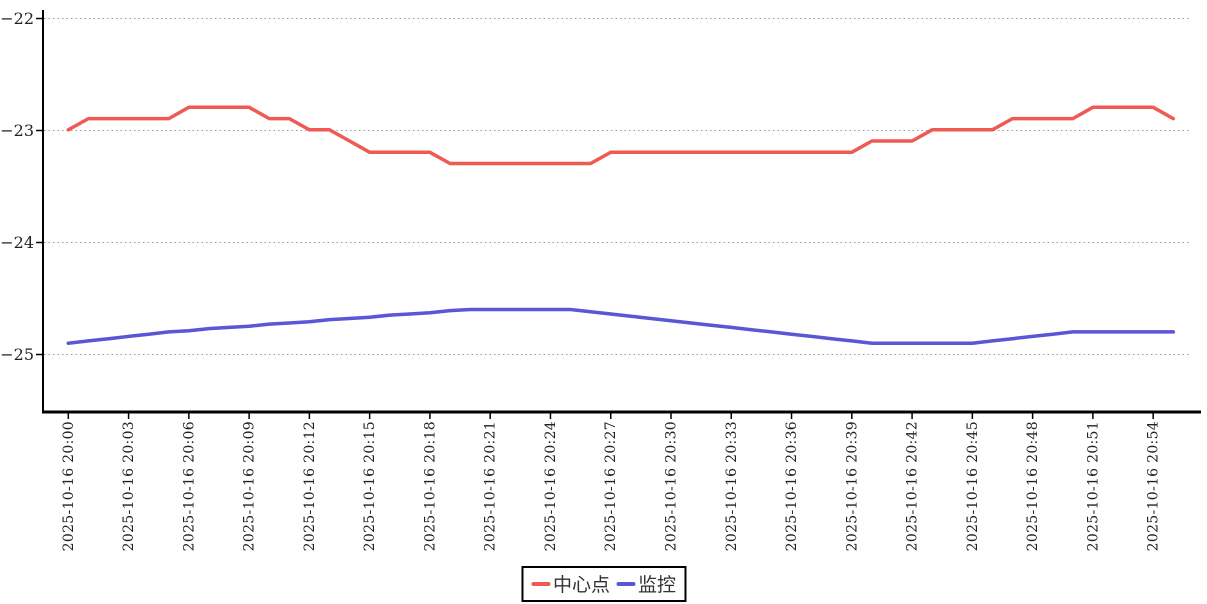 Image resolution: width=1207 pixels, height=604 pixels. I want to click on x-tick-label: 2025-10-16 20:30, so click(672, 486).